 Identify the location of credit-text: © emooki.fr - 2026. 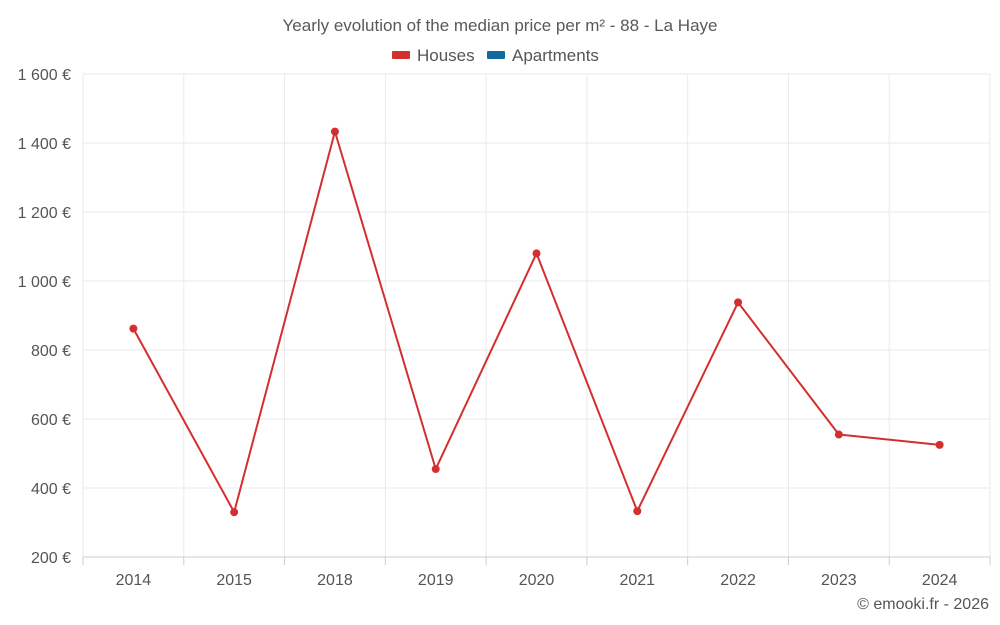
(923, 604).